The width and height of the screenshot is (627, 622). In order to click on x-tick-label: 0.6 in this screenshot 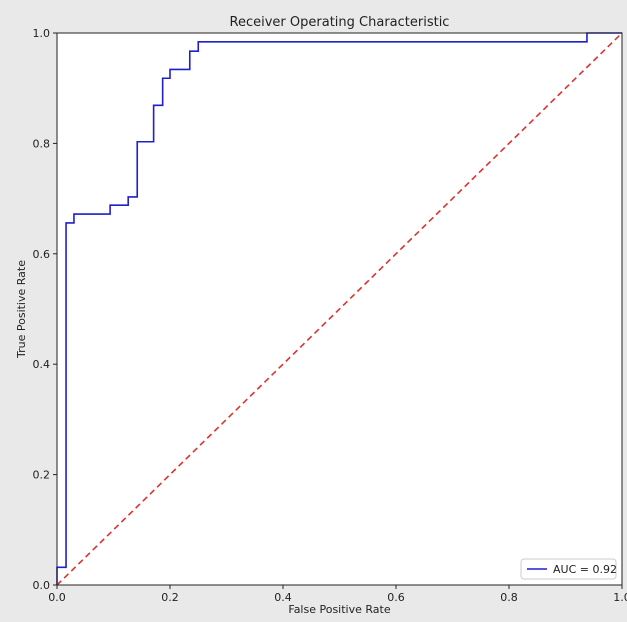, I will do `click(396, 597)`.